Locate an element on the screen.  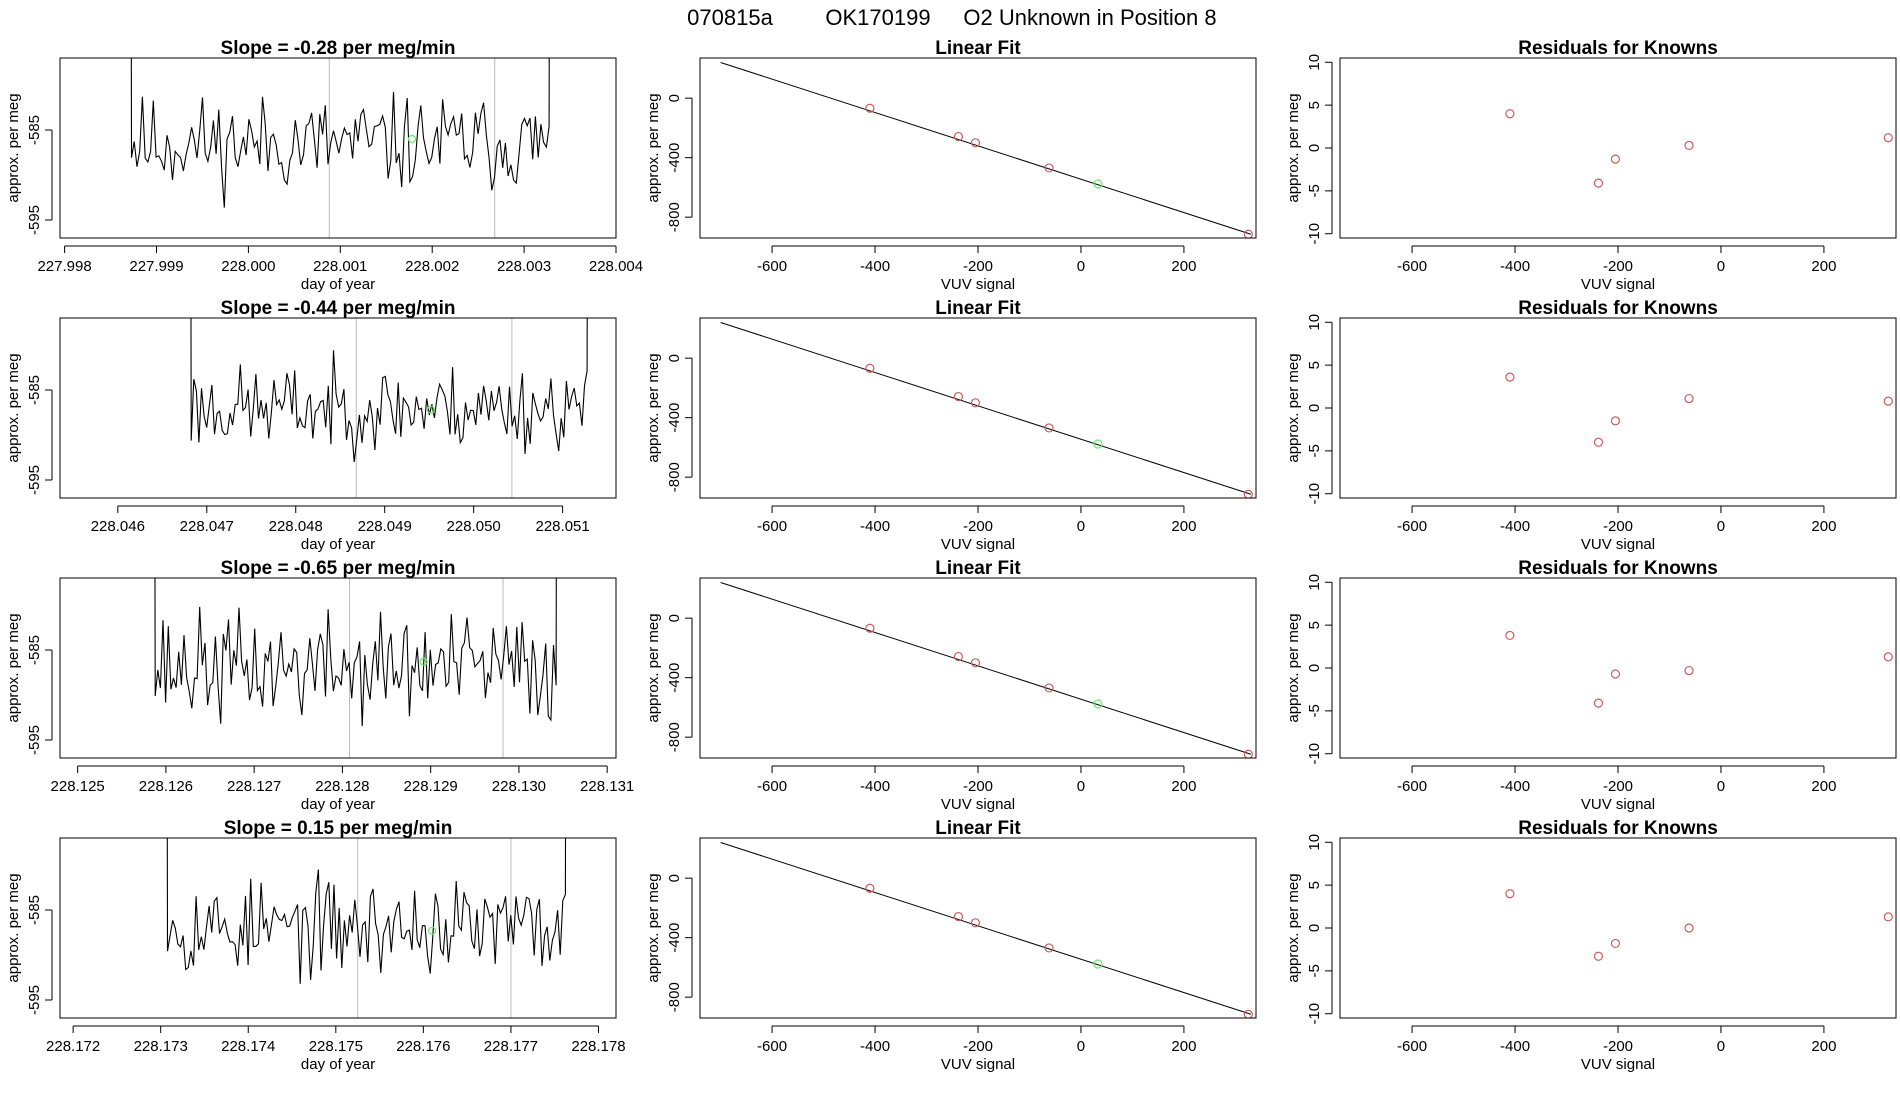
panel-title: Residuals for Knowns is located at coordinates (1618, 568).